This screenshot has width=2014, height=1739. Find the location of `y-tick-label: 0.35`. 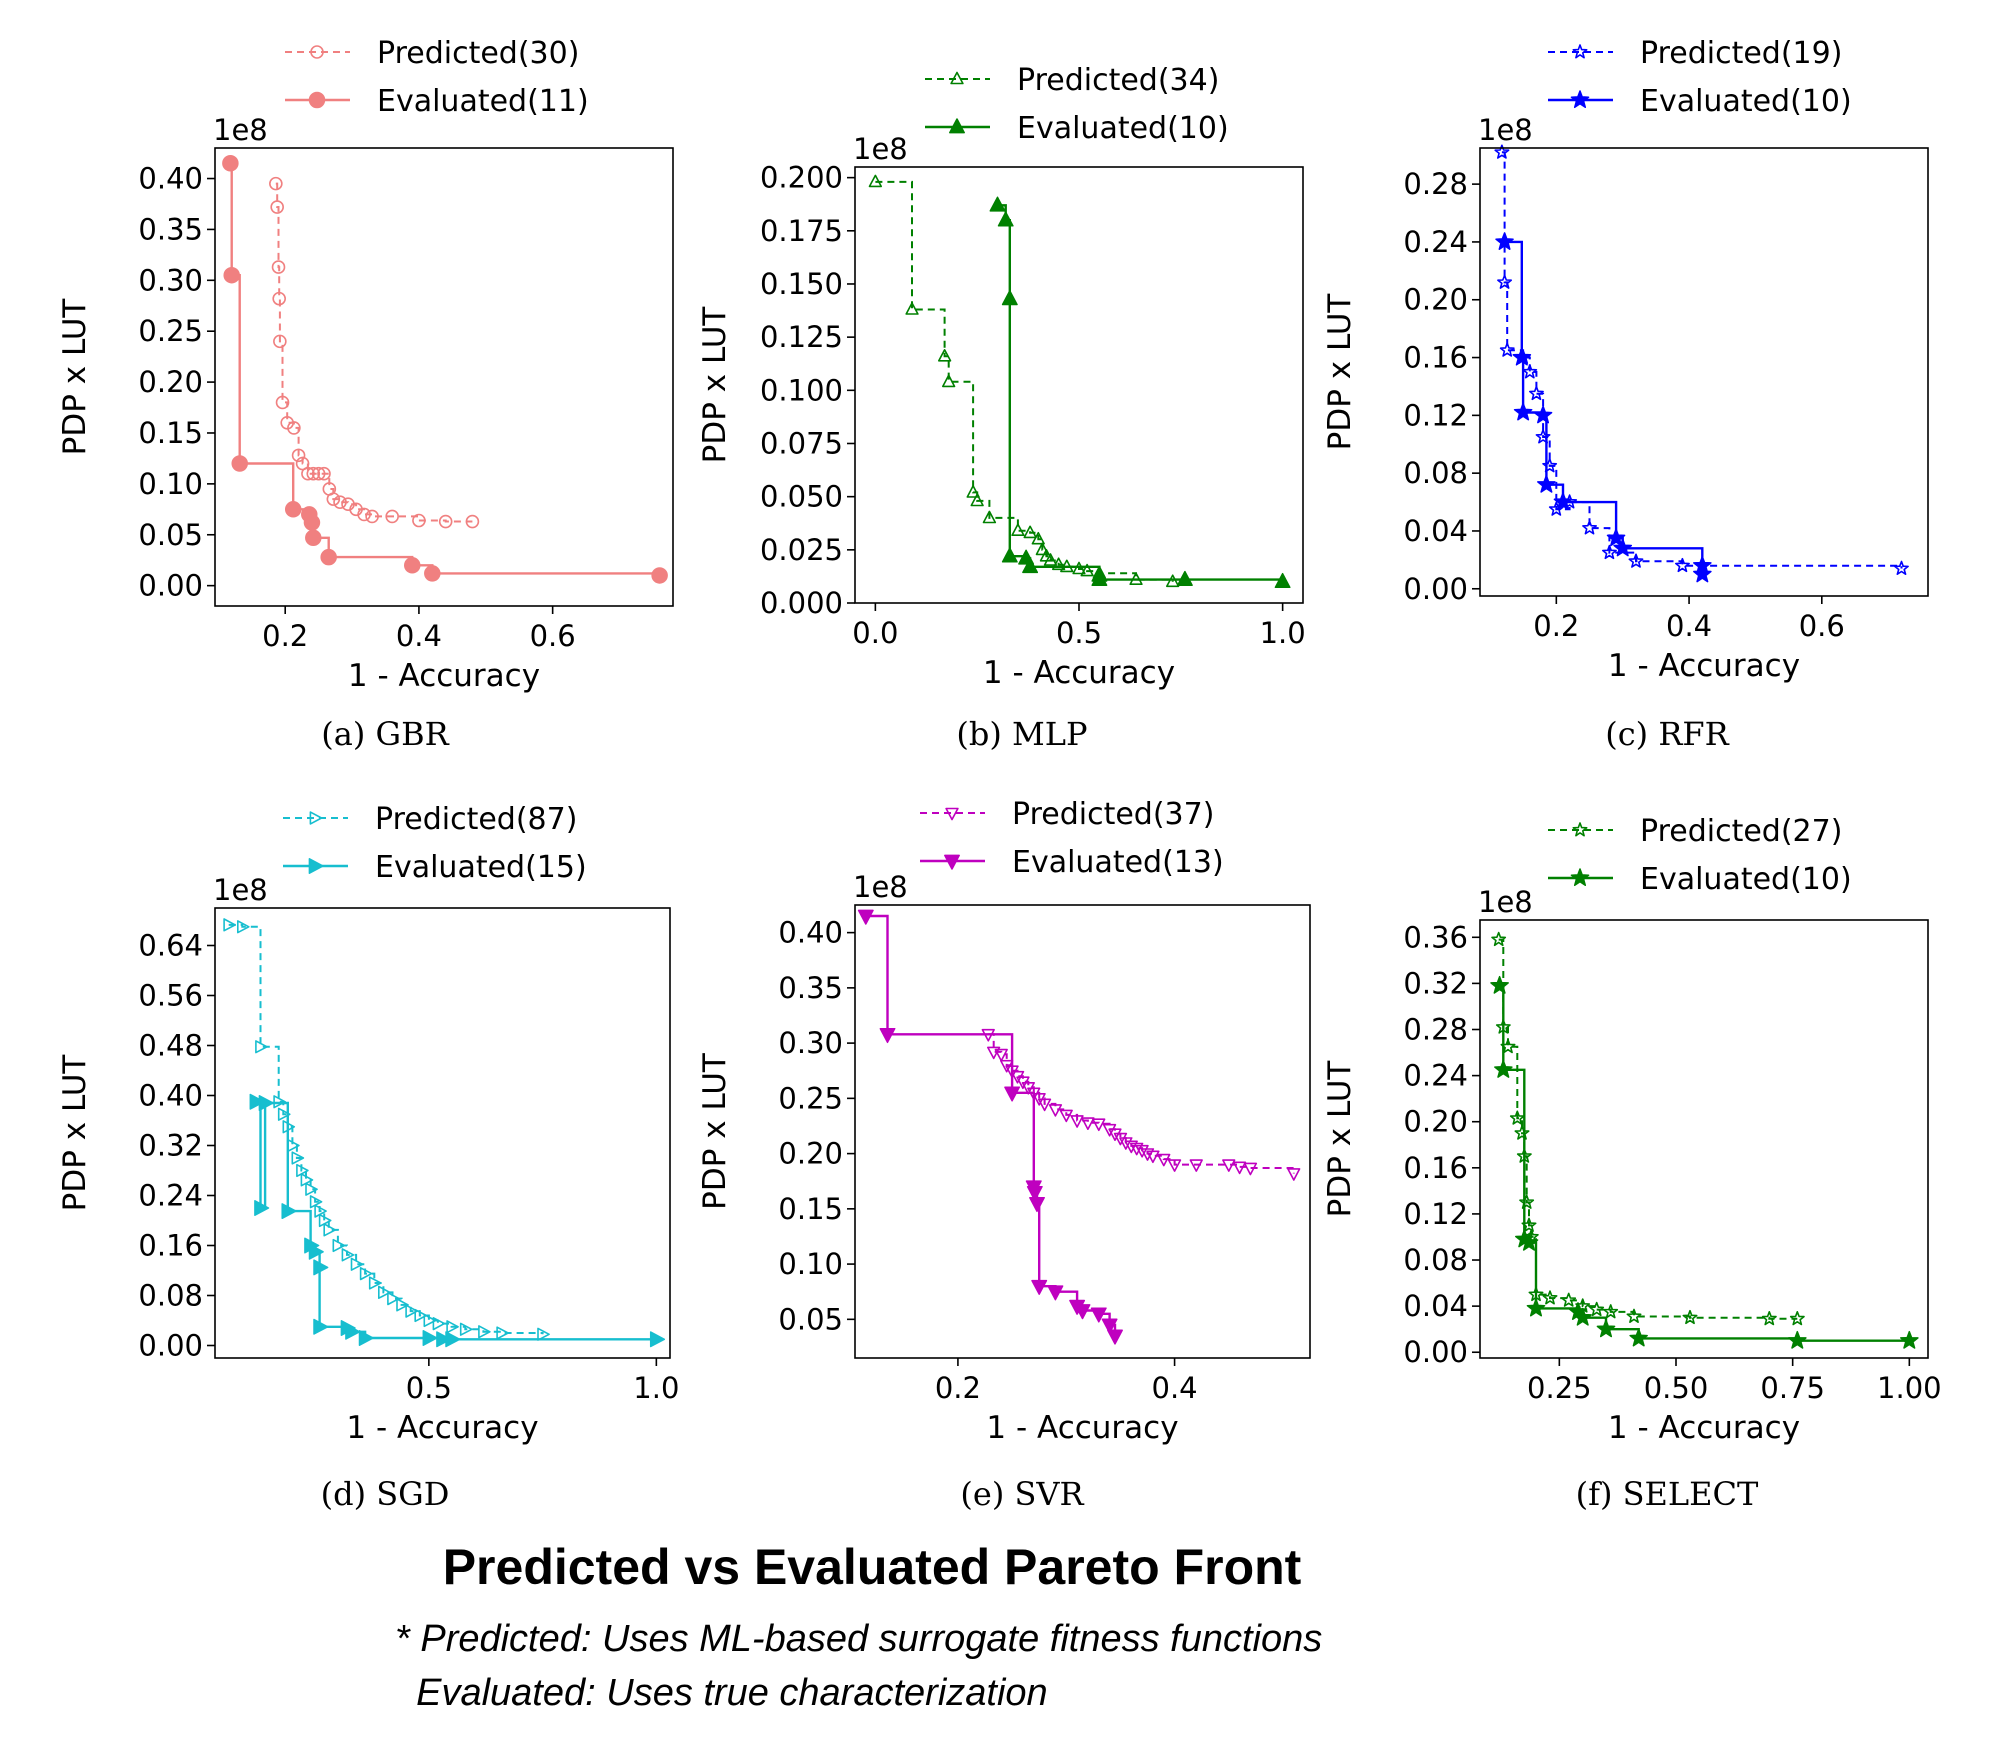

y-tick-label: 0.35 is located at coordinates (170, 229).